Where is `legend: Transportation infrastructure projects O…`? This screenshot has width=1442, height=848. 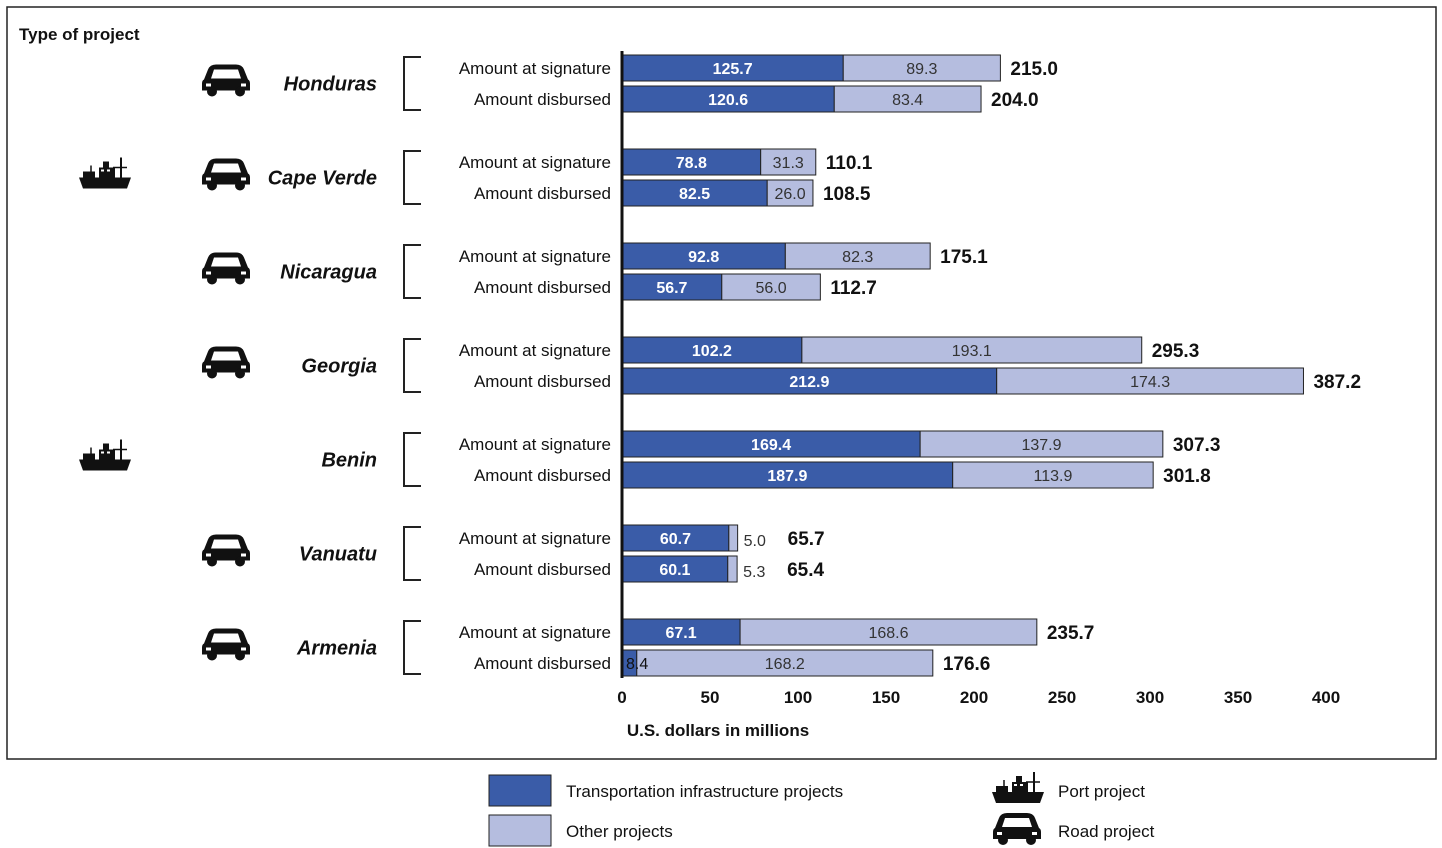 legend: Transportation infrastructure projects O… is located at coordinates (821, 809).